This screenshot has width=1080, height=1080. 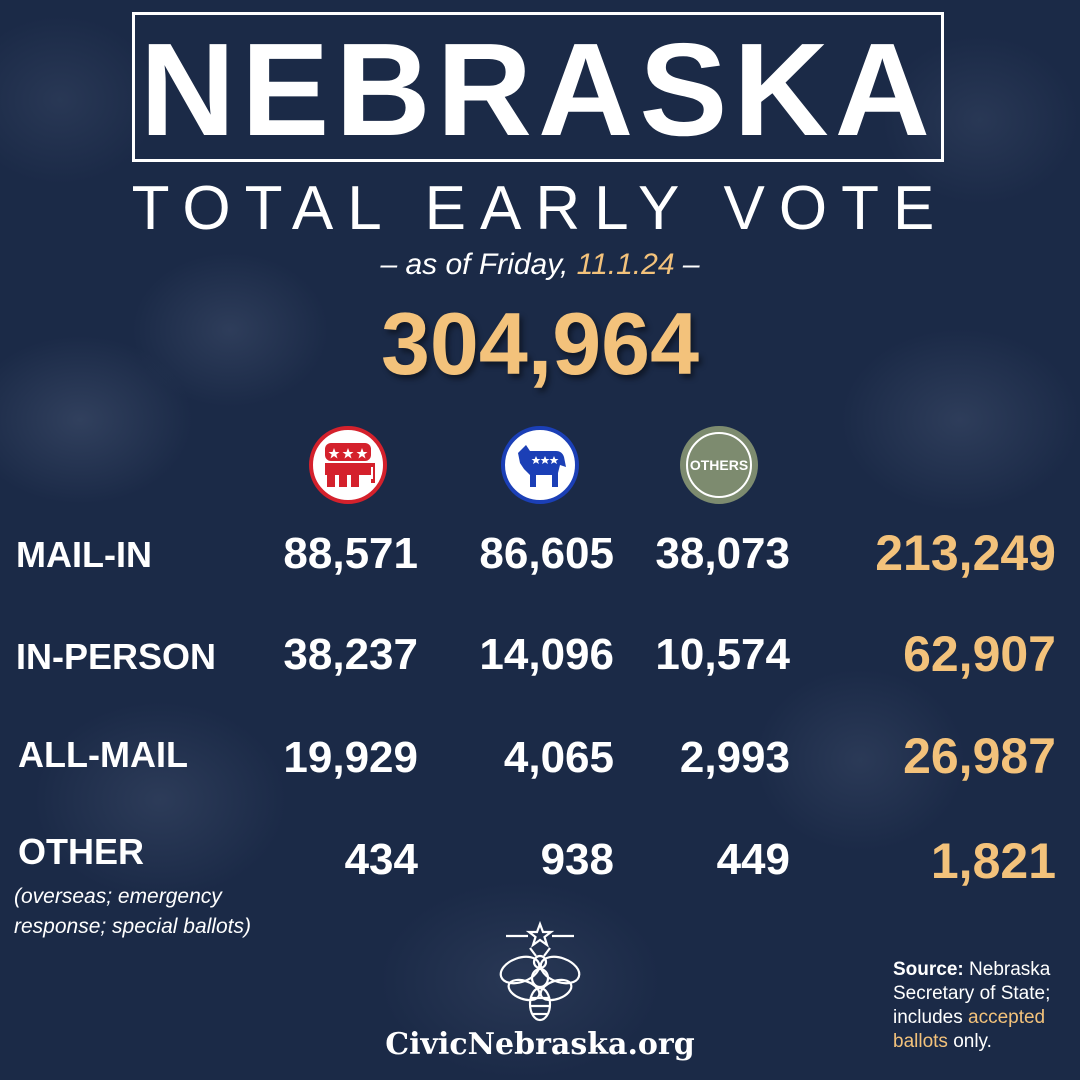 I want to click on in-person-others: 10,574, so click(x=722, y=654).